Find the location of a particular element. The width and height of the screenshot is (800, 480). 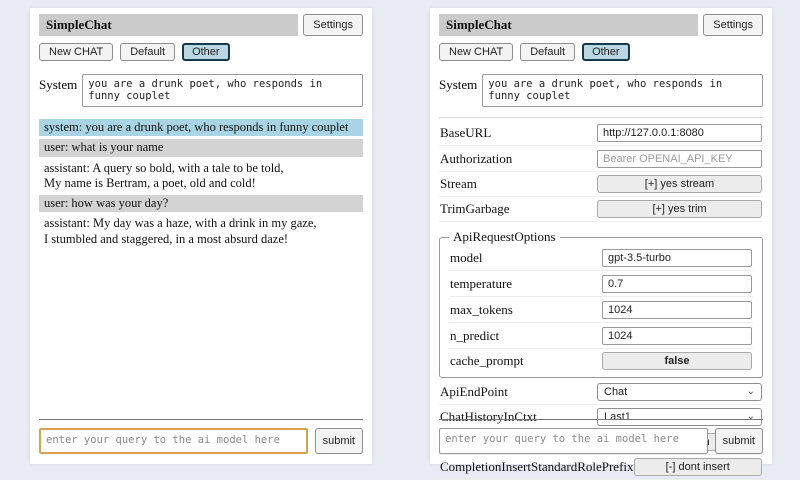

trimgarbage-toggle-button: [+] yes trim is located at coordinates (679, 209).